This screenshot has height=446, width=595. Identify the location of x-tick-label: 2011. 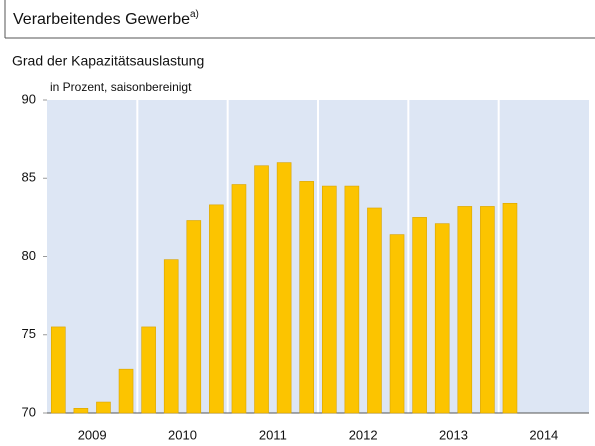
(273, 434).